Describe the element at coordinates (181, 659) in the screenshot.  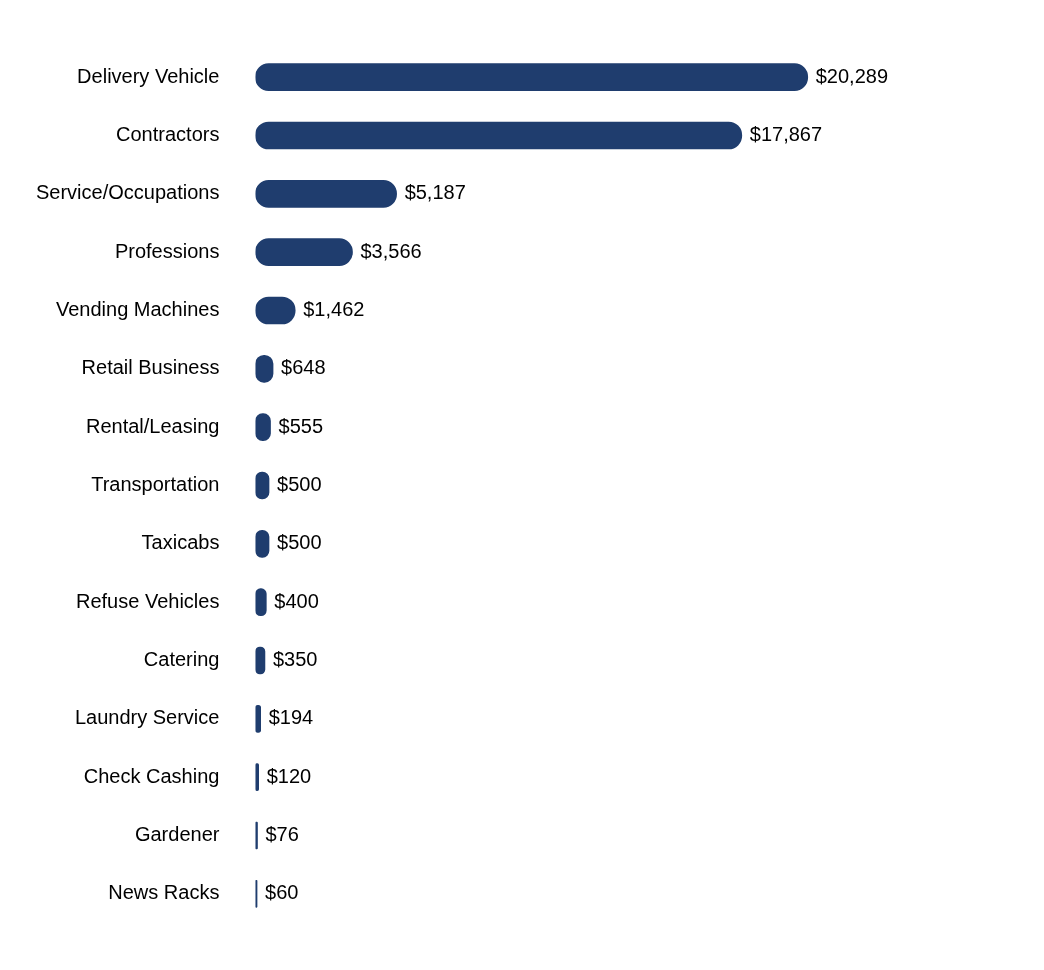
I see `y-tick-label: Catering` at that location.